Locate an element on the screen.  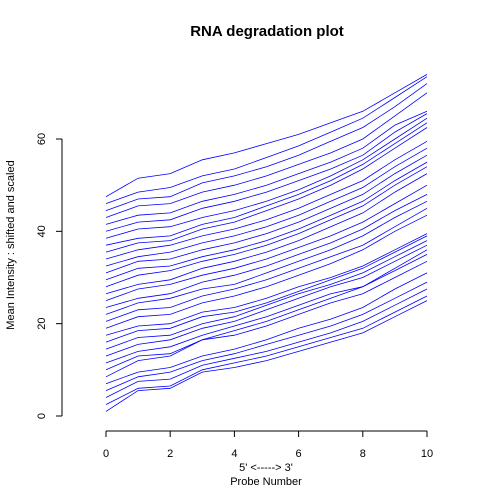
x-tick-label-0: 0 is located at coordinates (106, 454).